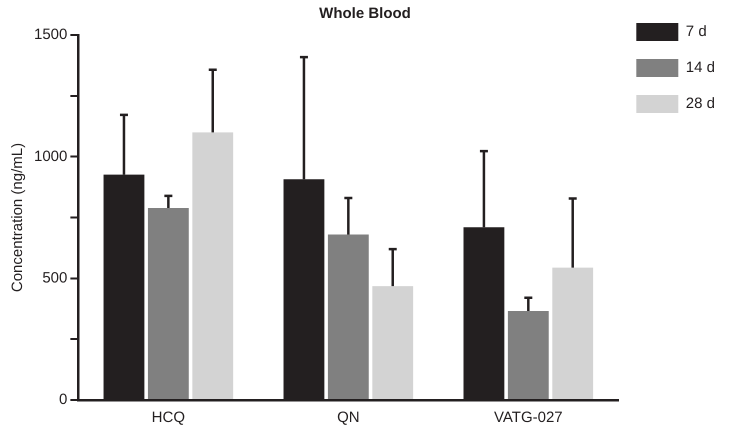 This screenshot has width=735, height=440. I want to click on x-tick-label: VATG-027, so click(528, 417).